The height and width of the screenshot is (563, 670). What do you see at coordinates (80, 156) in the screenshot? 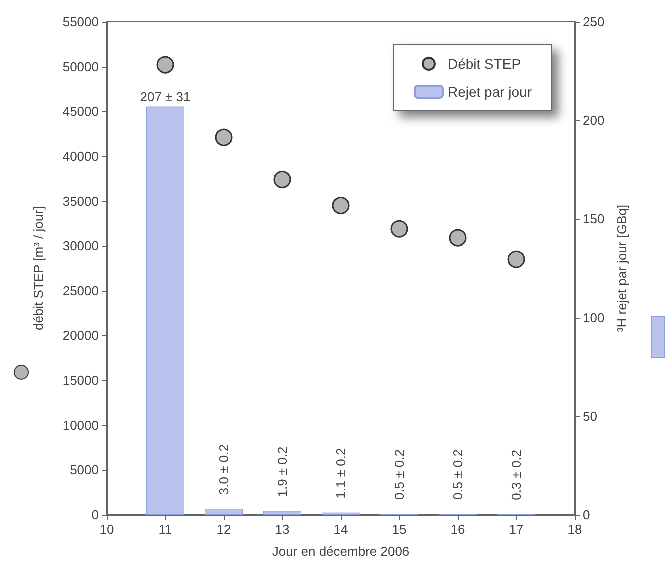
I see `y-tick-label: 40000` at bounding box center [80, 156].